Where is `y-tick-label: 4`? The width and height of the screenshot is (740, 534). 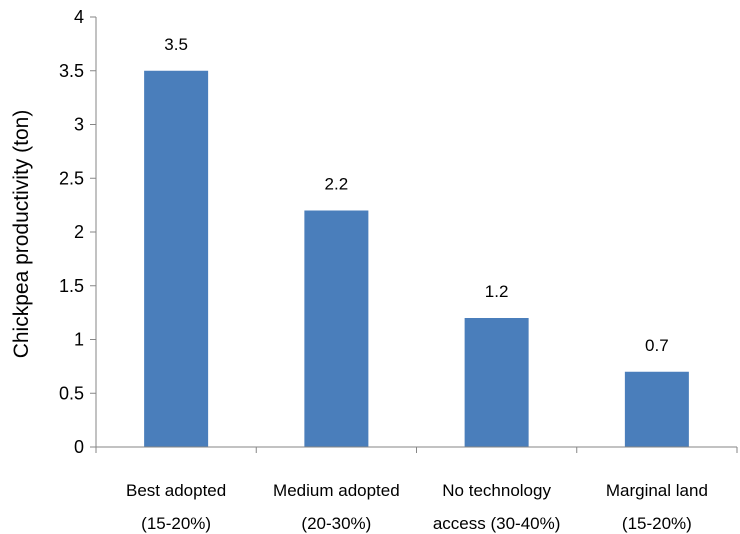
y-tick-label: 4 is located at coordinates (79, 17).